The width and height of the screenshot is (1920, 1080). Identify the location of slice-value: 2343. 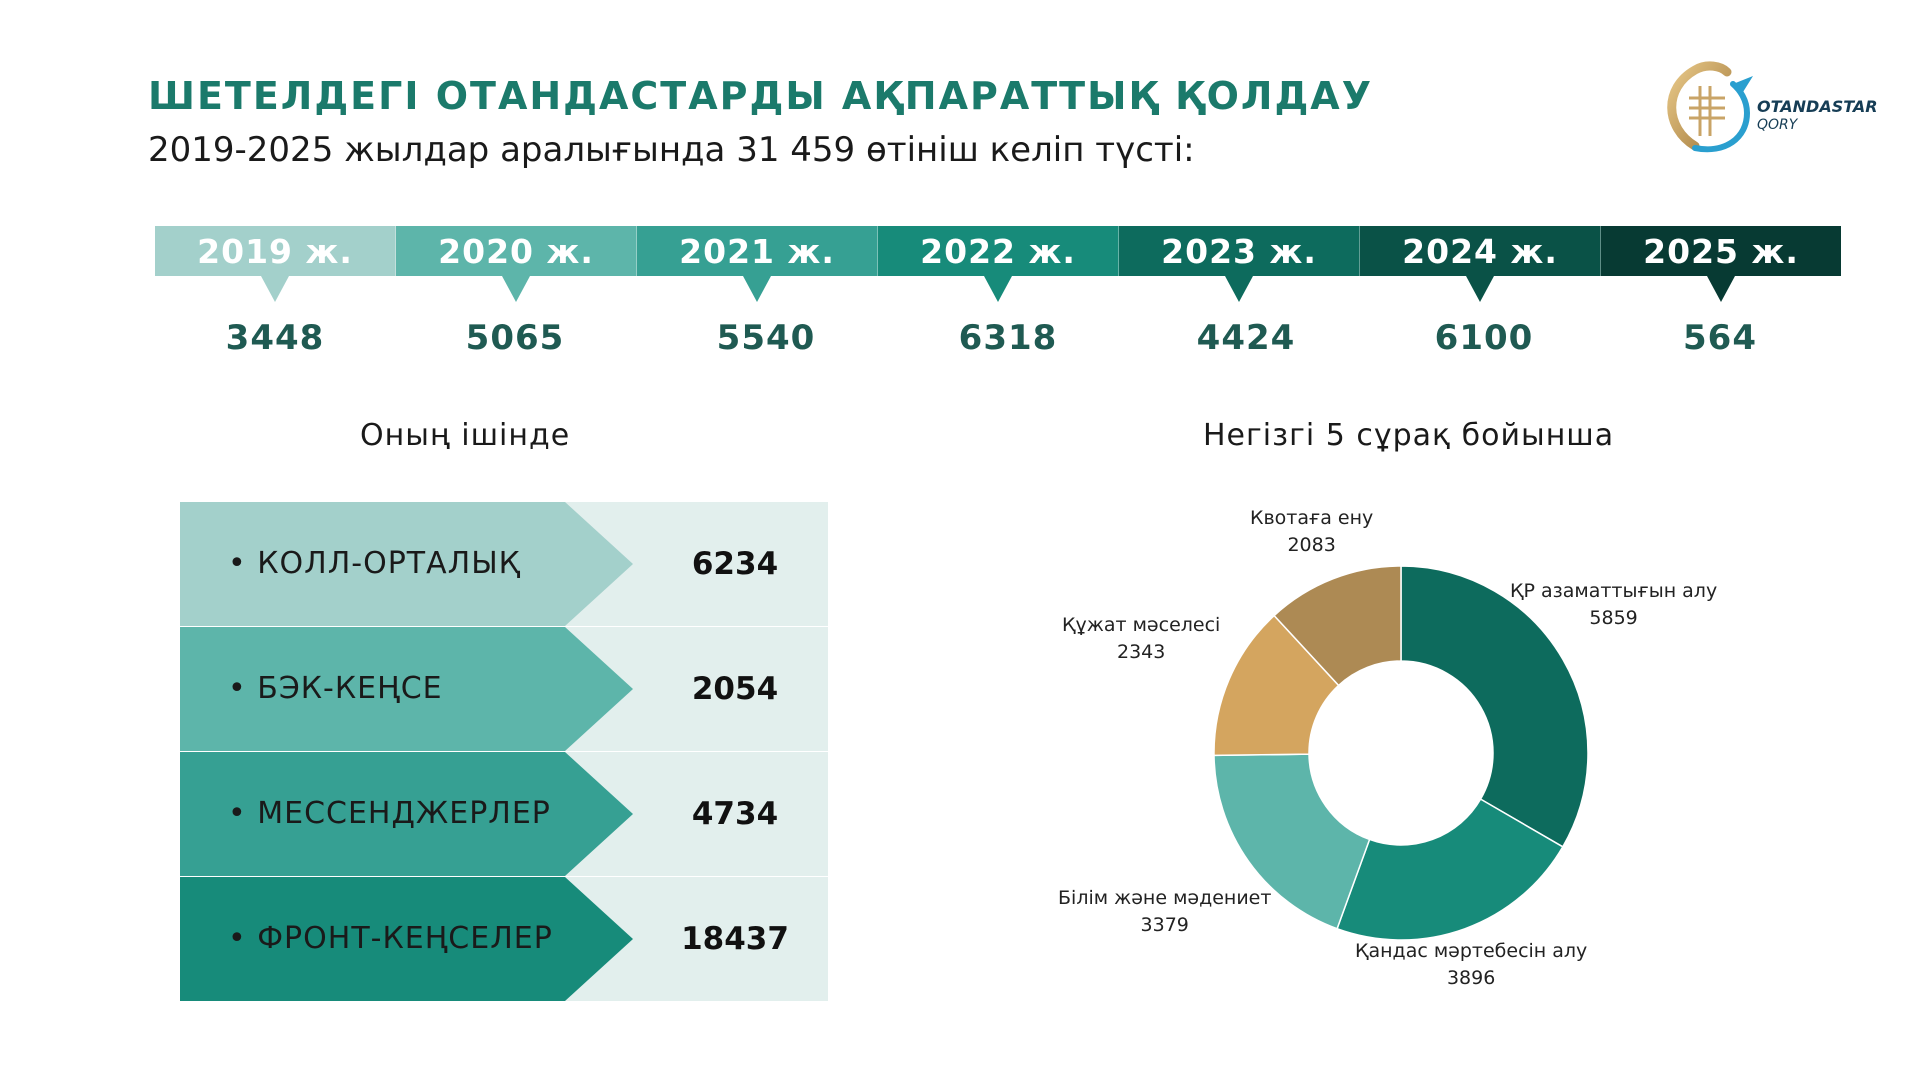
(1141, 652).